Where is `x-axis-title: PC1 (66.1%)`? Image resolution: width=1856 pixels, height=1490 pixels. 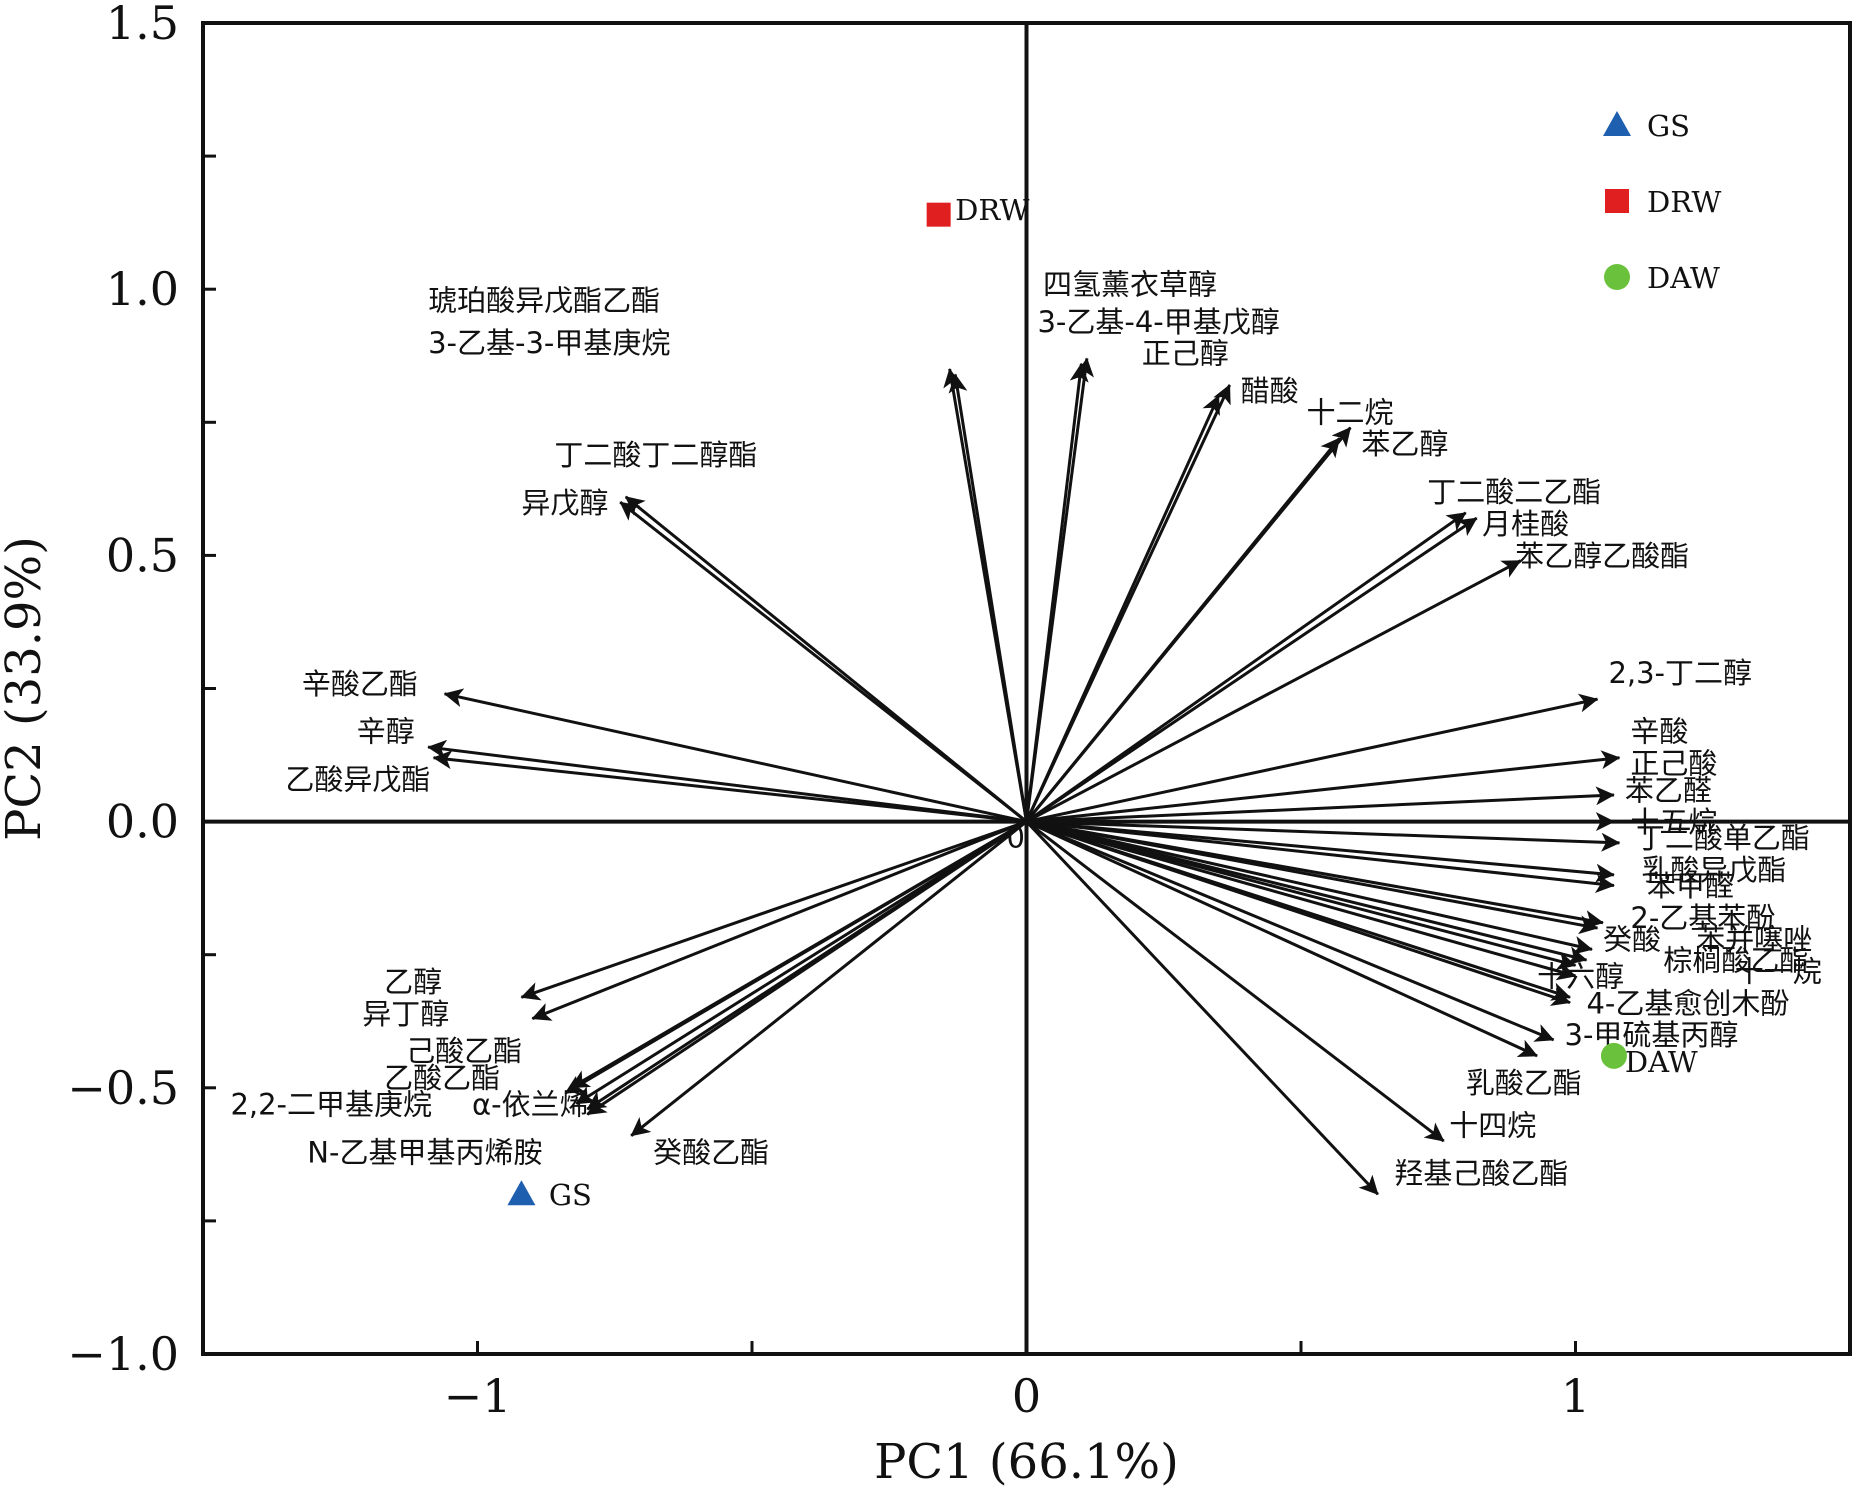 x-axis-title: PC1 (66.1%) is located at coordinates (1026, 1462).